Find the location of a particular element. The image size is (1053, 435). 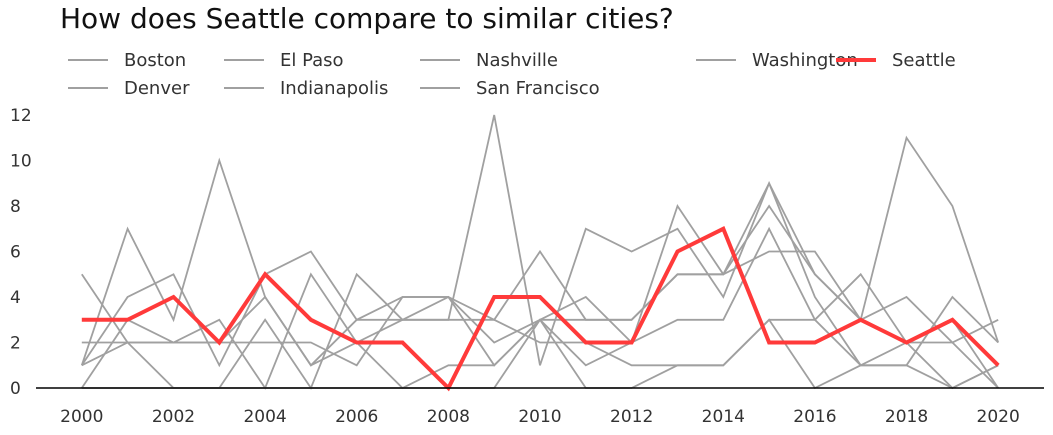

legend-label: Indianapolis is located at coordinates (334, 88).